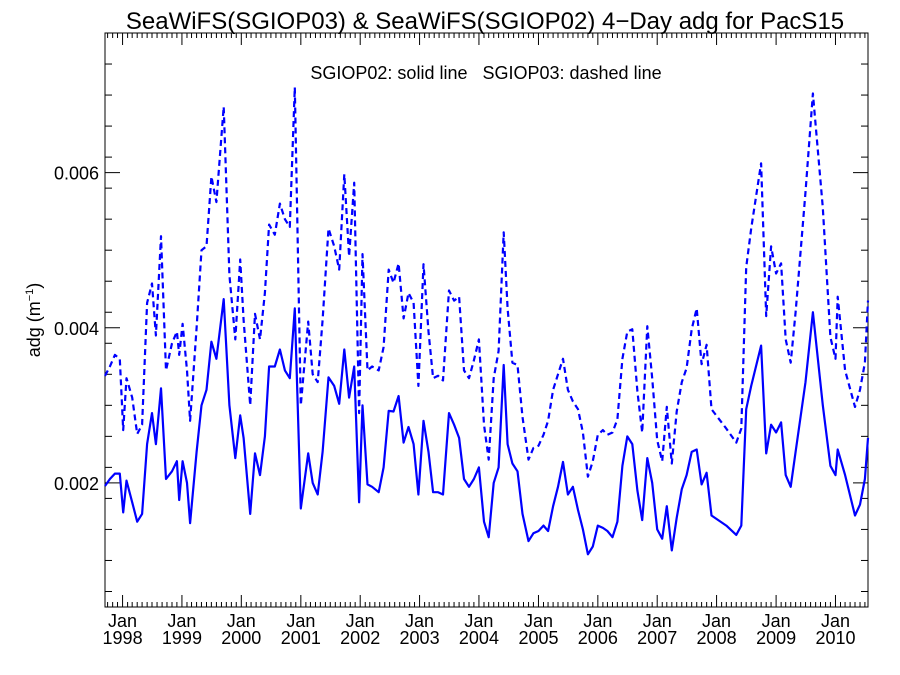 The image size is (900, 675). I want to click on x-tick-year-label: 2009, so click(776, 638).